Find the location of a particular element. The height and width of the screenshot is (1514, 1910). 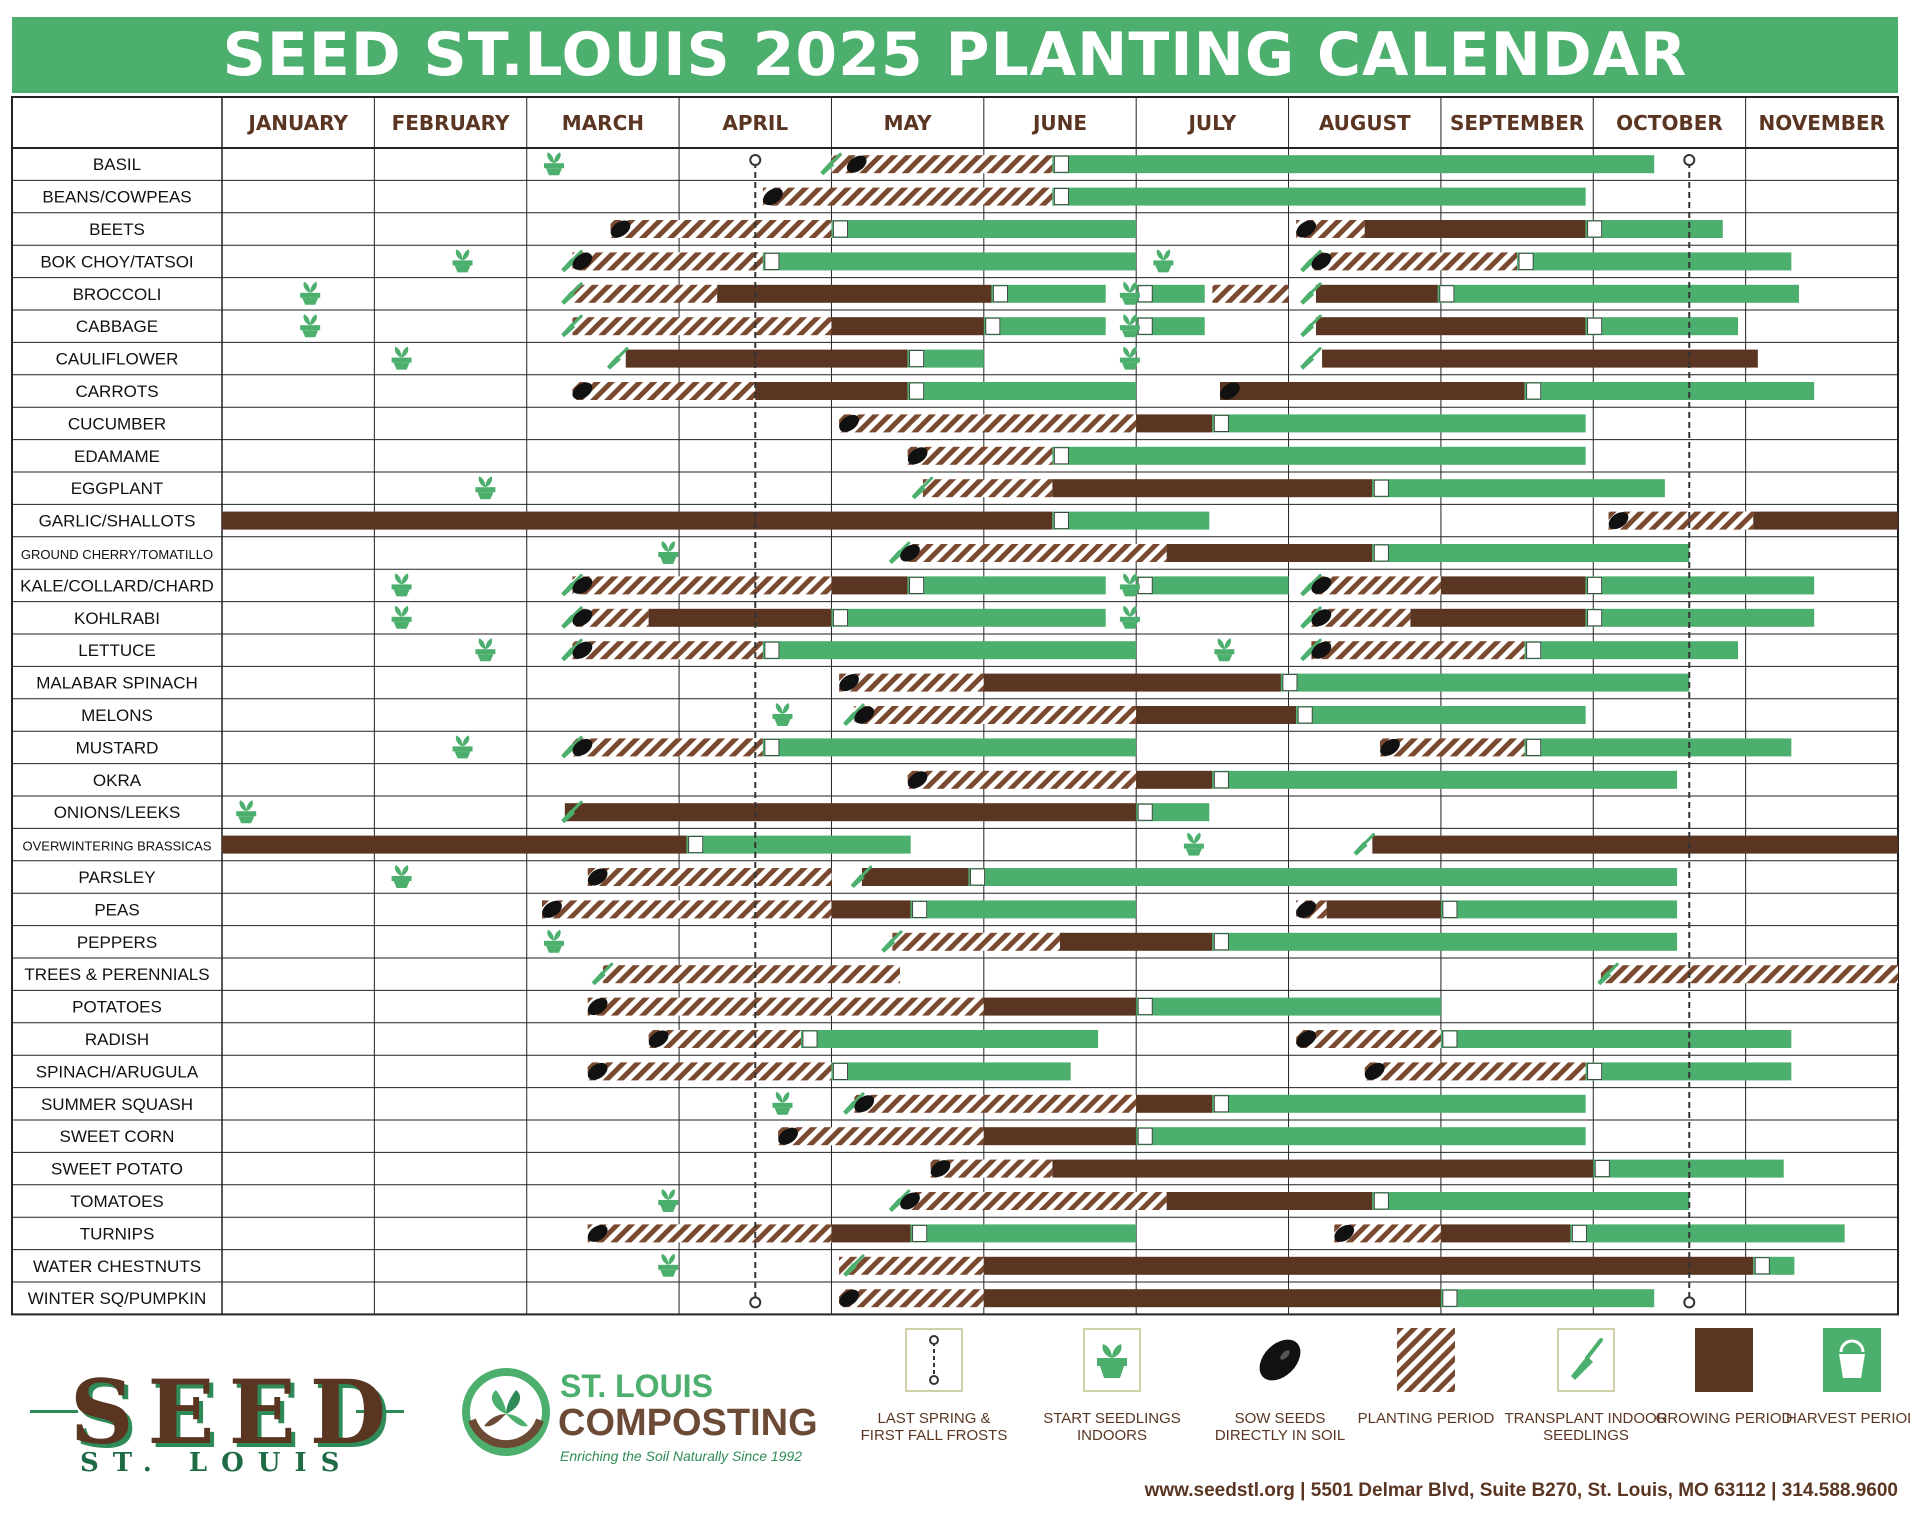

page-title: SEED ST.LOUIS 2025 PLANTING CALENDAR is located at coordinates (955, 55).